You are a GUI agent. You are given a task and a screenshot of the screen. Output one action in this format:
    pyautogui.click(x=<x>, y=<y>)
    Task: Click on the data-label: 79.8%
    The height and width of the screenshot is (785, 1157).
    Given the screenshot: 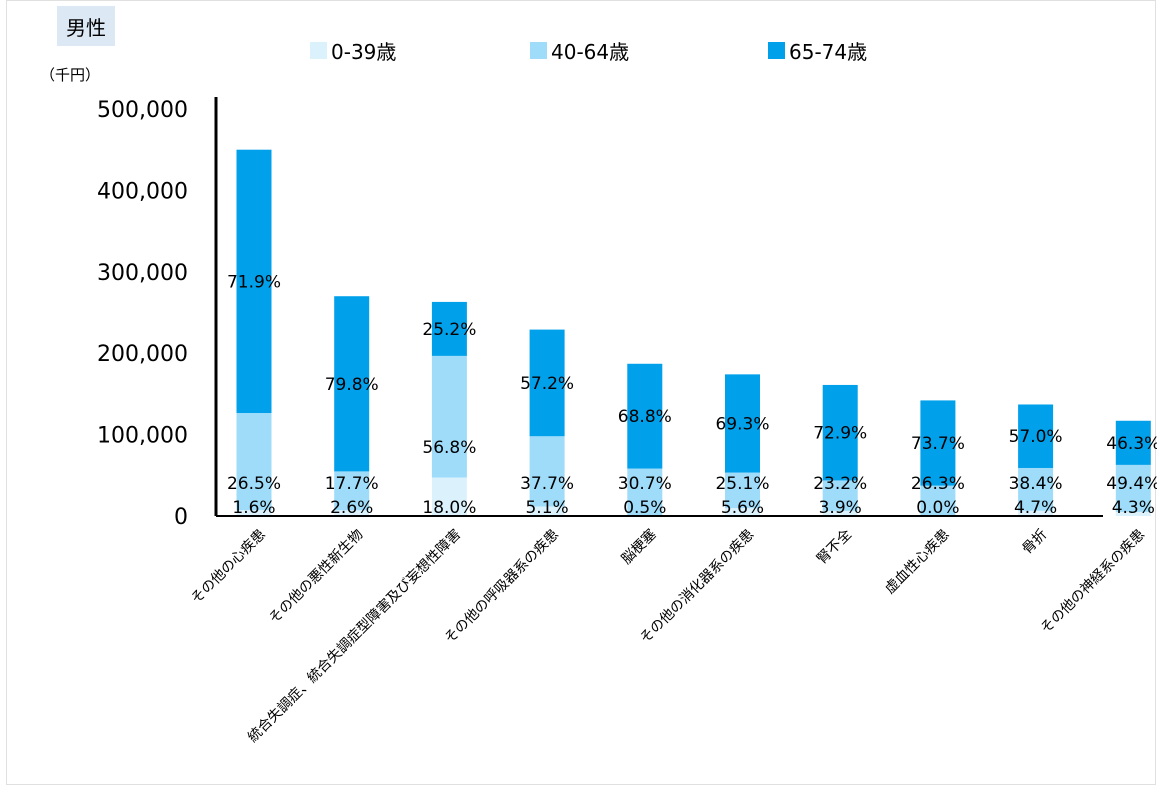 What is the action you would take?
    pyautogui.click(x=352, y=385)
    